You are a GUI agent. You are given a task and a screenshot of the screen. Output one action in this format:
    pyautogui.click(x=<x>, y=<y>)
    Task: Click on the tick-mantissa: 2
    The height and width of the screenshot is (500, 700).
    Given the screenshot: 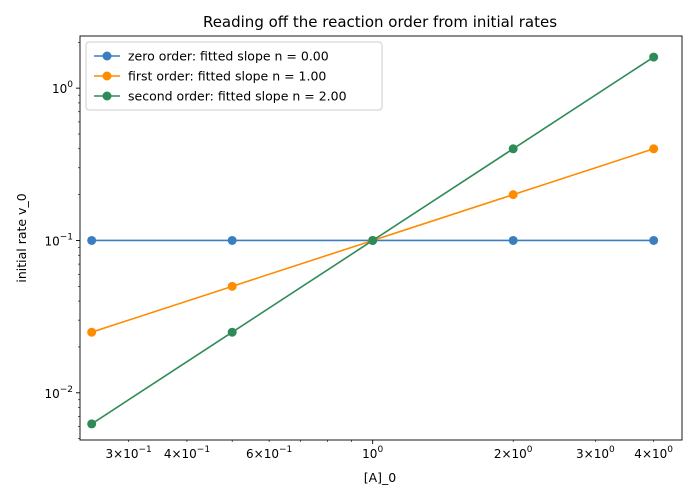 What is the action you would take?
    pyautogui.click(x=498, y=454)
    